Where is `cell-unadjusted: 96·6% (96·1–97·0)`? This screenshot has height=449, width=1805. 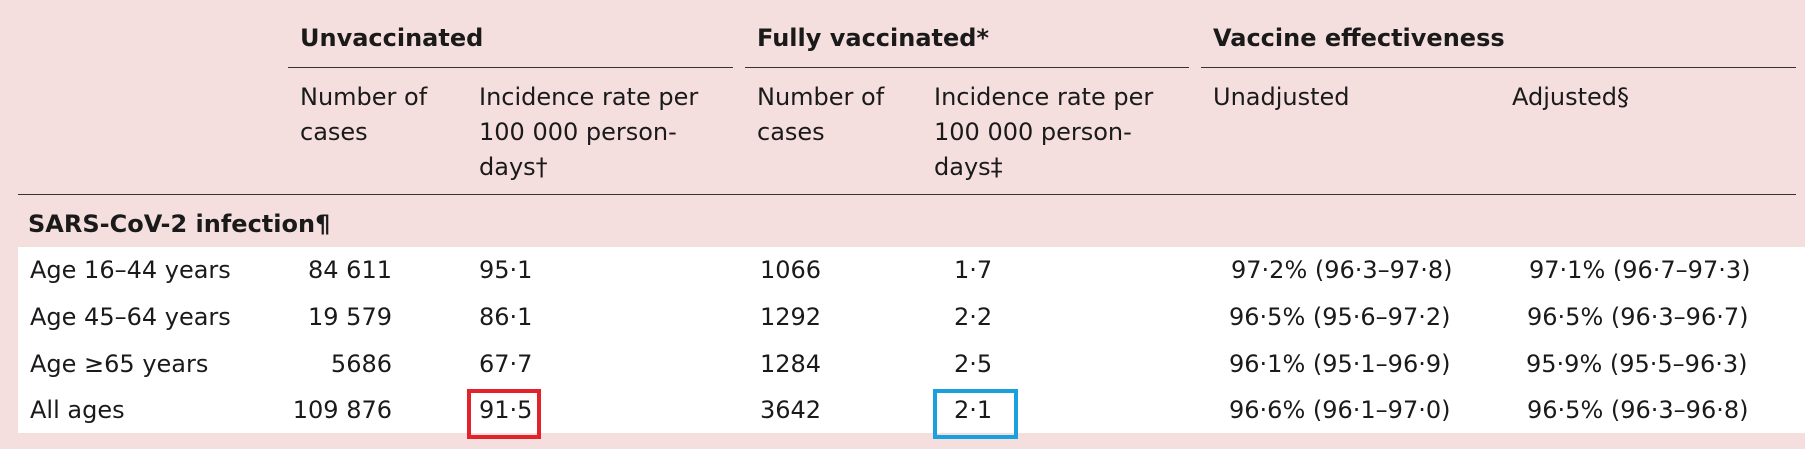 cell-unadjusted: 96·6% (96·1–97·0) is located at coordinates (1340, 410).